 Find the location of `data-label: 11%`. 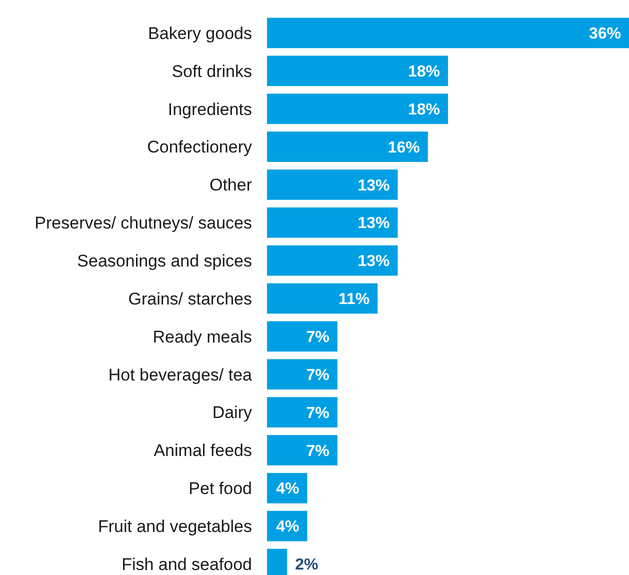

data-label: 11% is located at coordinates (354, 299).